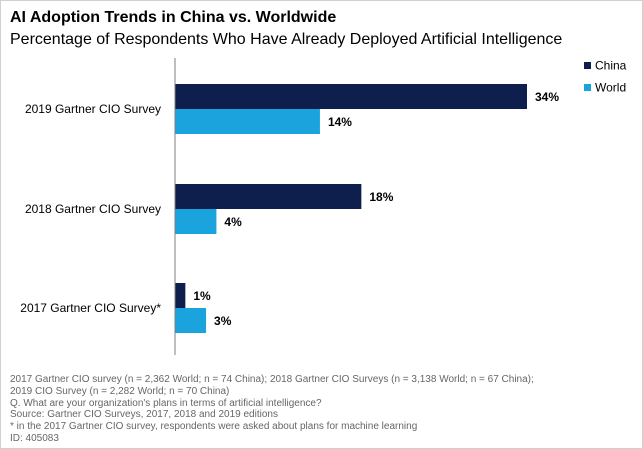 This screenshot has width=643, height=449. What do you see at coordinates (93, 109) in the screenshot?
I see `category-label: 2019 Gartner CIO Survey` at bounding box center [93, 109].